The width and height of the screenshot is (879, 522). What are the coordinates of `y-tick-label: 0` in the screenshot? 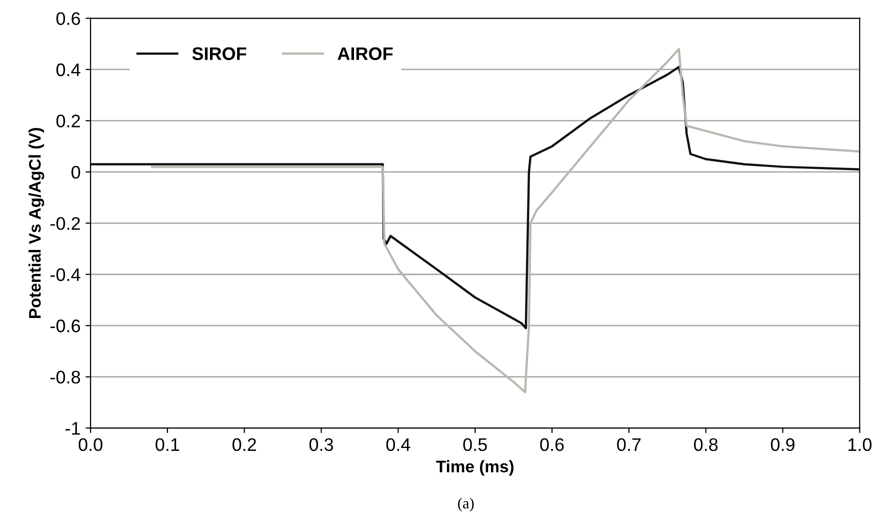 It's located at (75, 172).